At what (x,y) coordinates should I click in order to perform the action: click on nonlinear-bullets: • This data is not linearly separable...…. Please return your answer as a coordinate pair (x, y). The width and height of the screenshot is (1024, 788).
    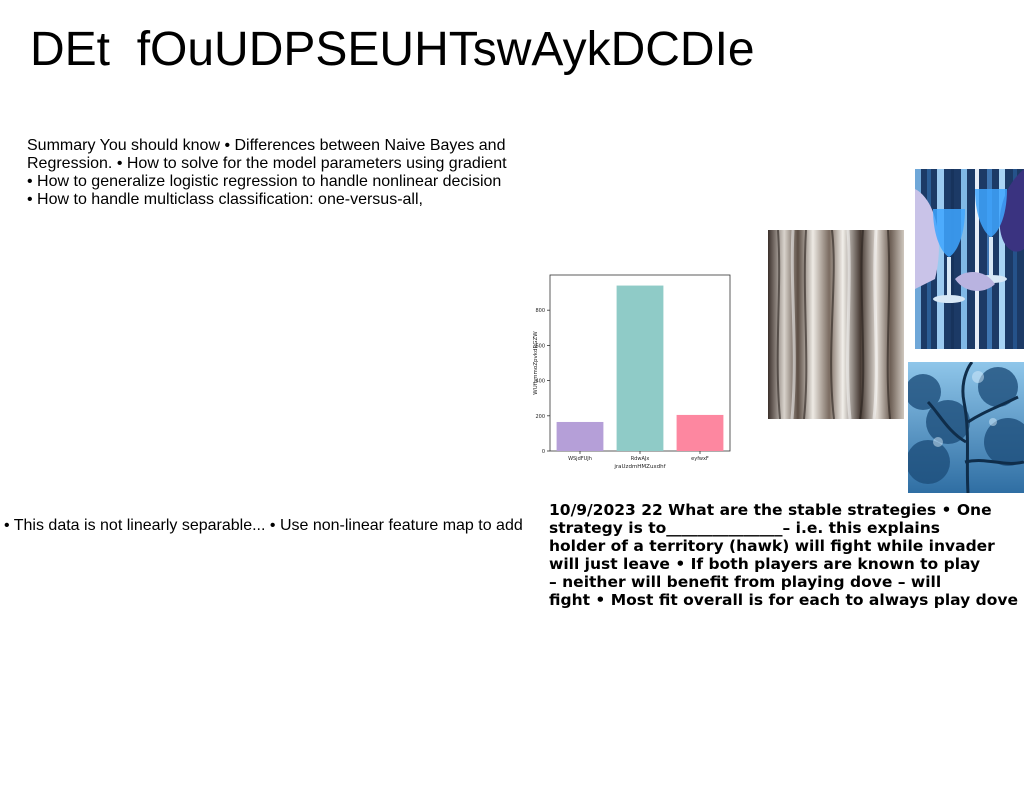
    Looking at the image, I should click on (263, 525).